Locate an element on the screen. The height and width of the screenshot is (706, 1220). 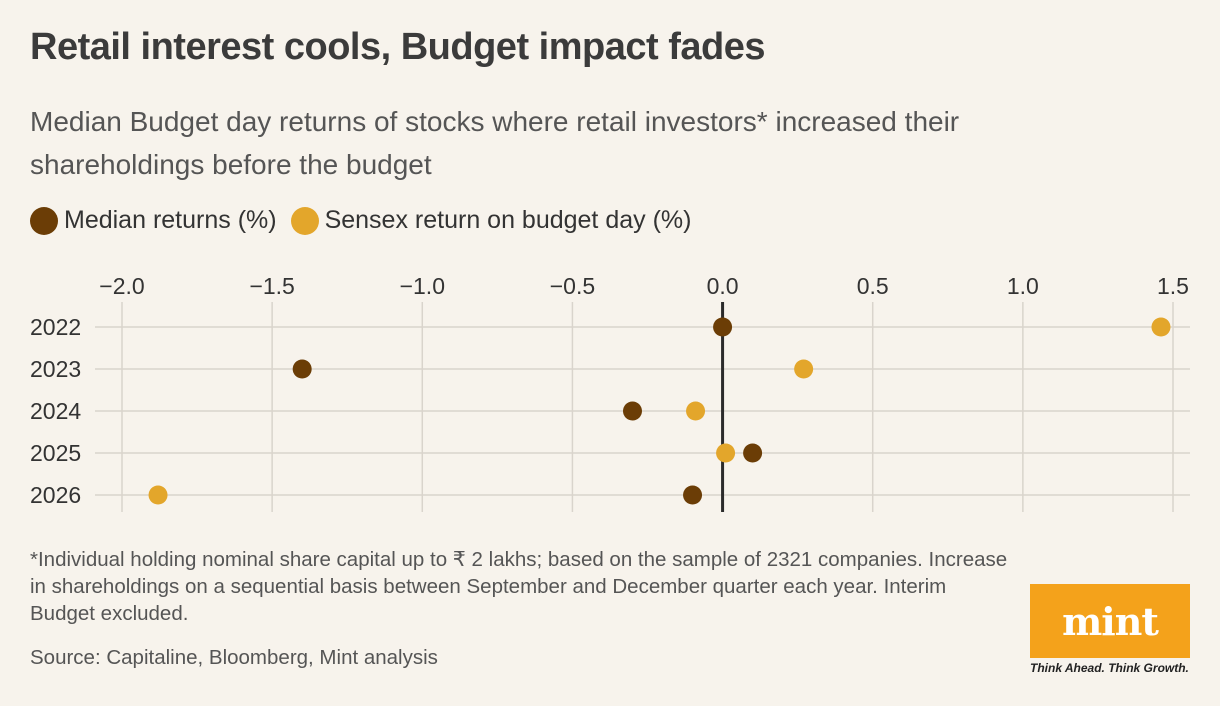
mint-logo: mint is located at coordinates (1110, 621).